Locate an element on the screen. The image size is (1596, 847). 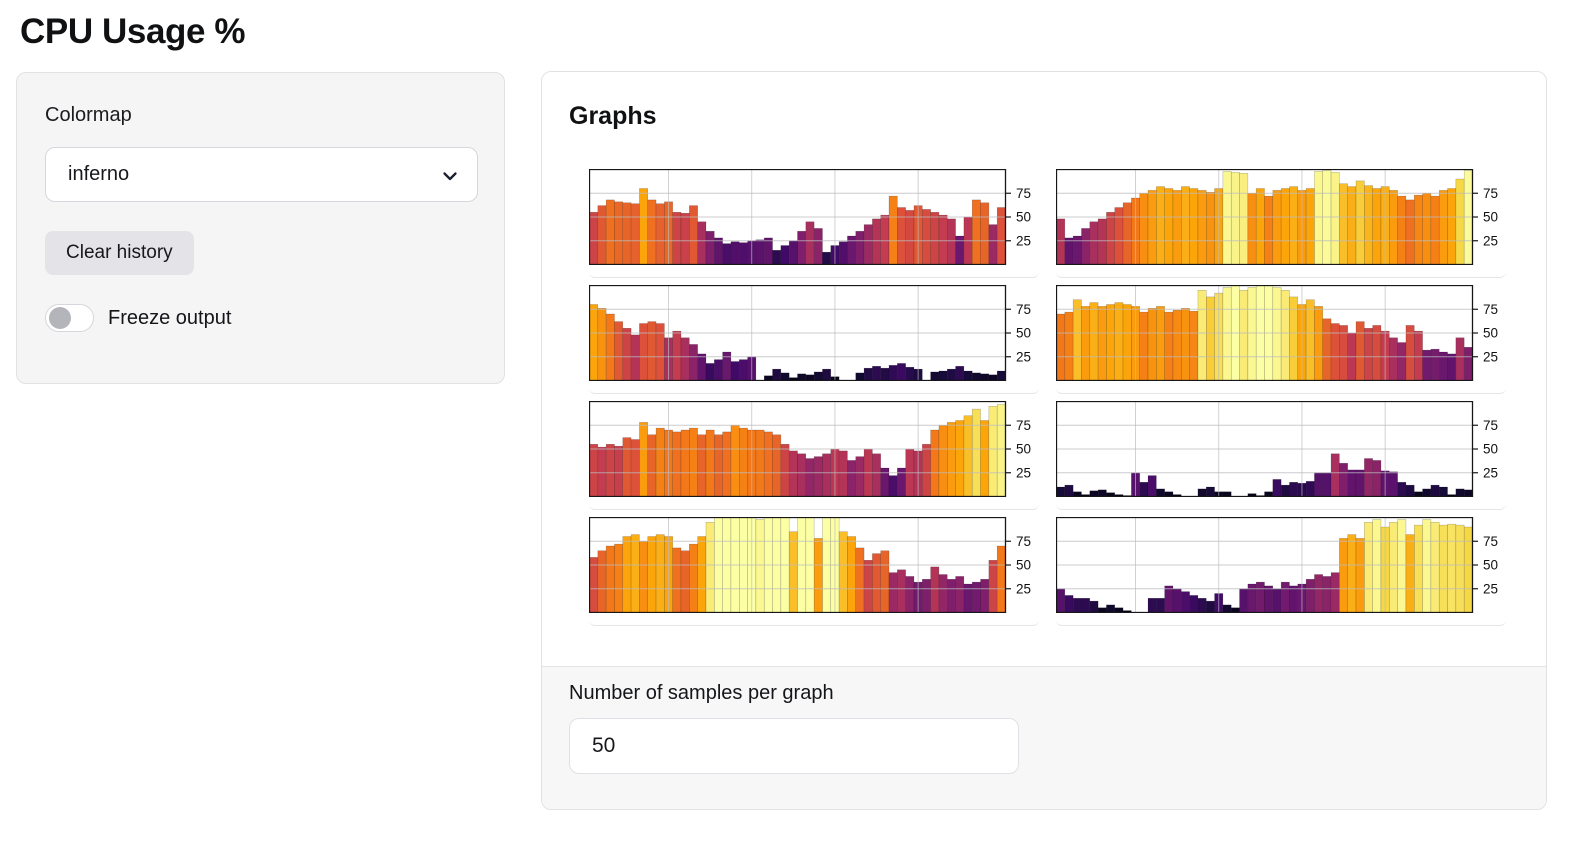
card-footer: Number of samples per graph is located at coordinates (1044, 738).